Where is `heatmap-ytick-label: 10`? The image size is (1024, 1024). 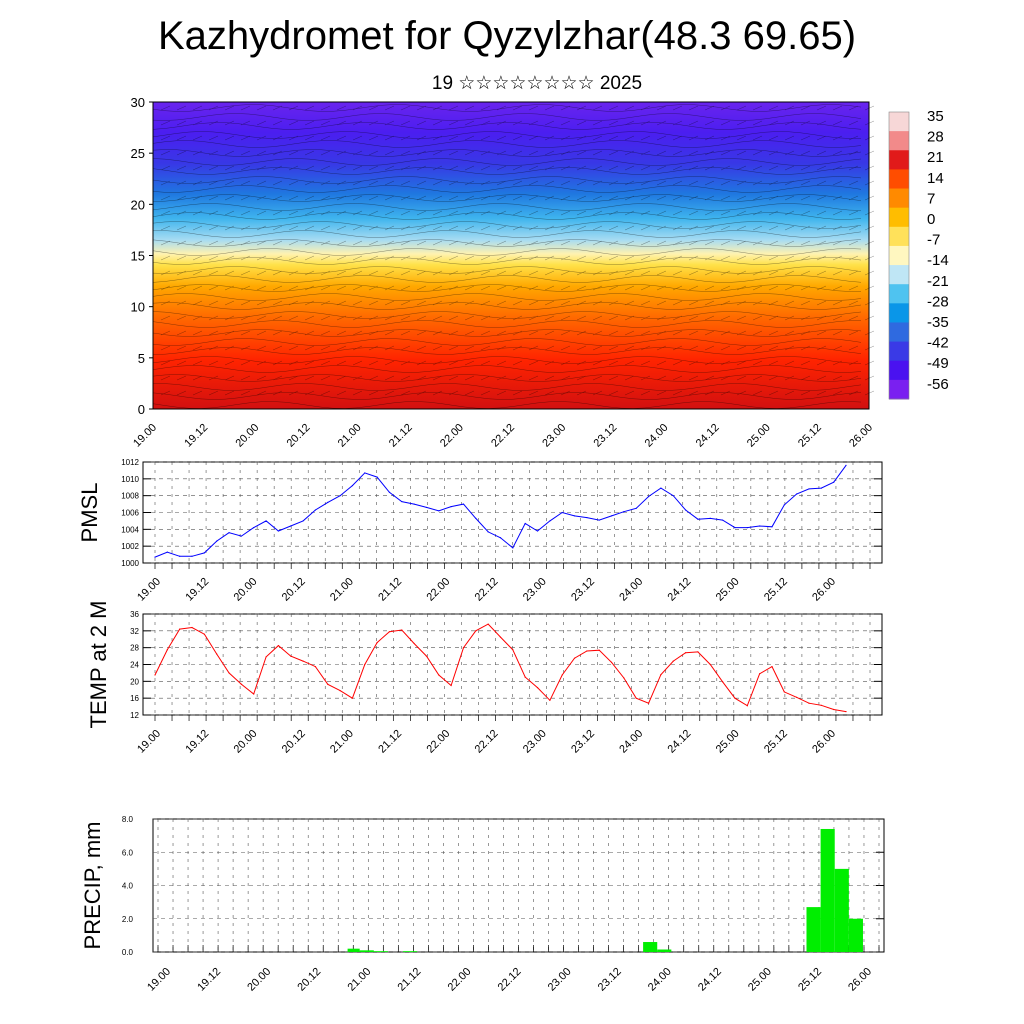 heatmap-ytick-label: 10 is located at coordinates (138, 307).